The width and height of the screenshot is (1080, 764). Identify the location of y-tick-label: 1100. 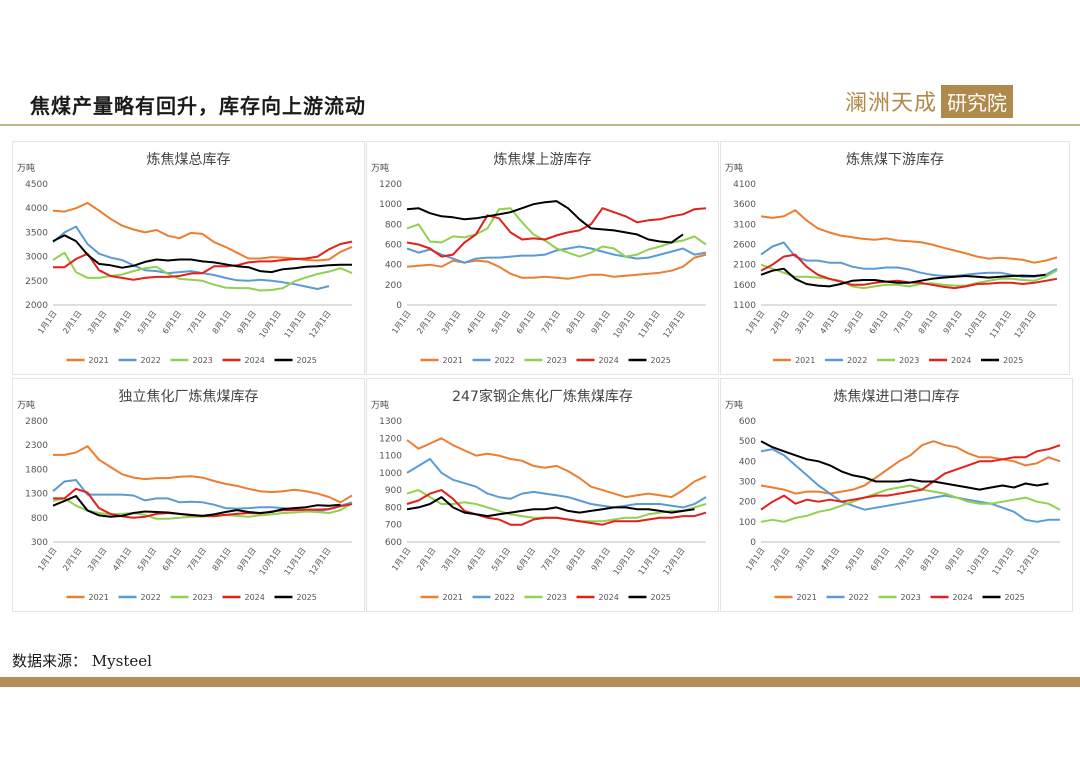
(390, 457).